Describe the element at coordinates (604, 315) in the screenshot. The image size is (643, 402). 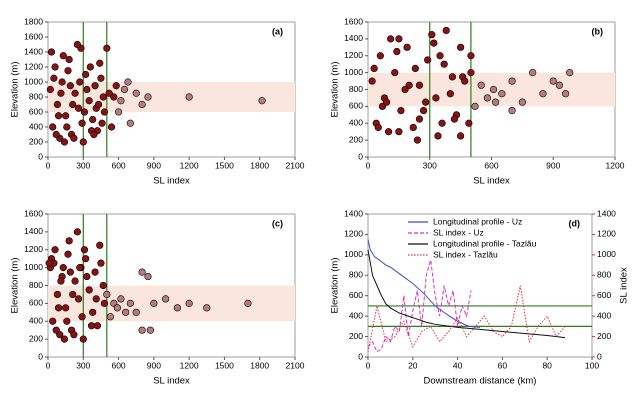
I see `y2-tick-label: 400` at that location.